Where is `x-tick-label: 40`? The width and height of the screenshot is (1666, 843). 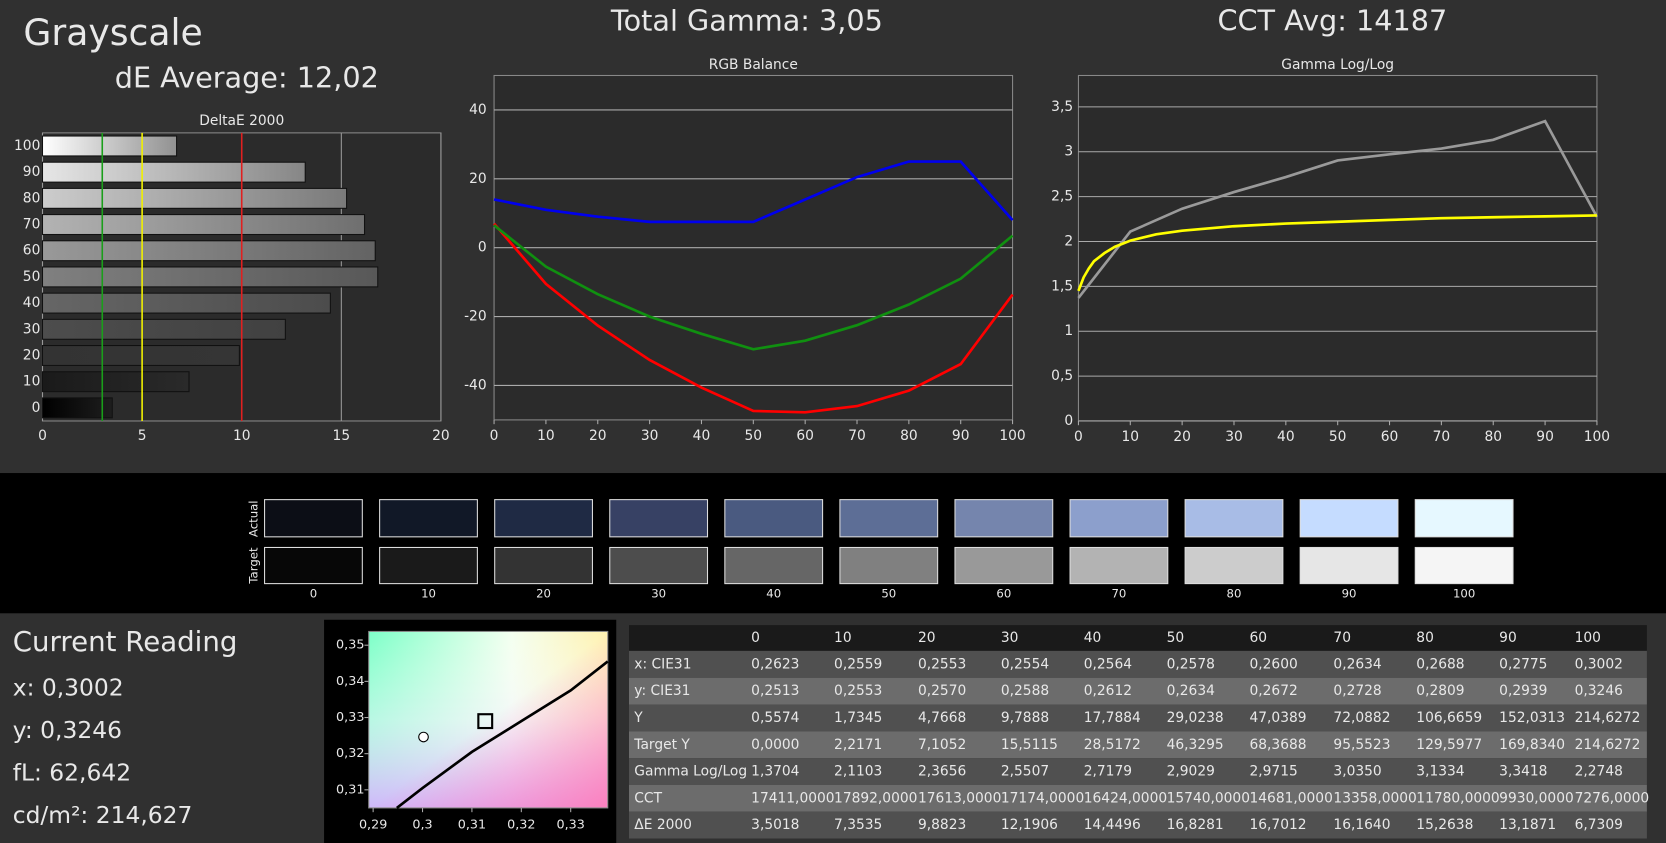
x-tick-label: 40 is located at coordinates (702, 436).